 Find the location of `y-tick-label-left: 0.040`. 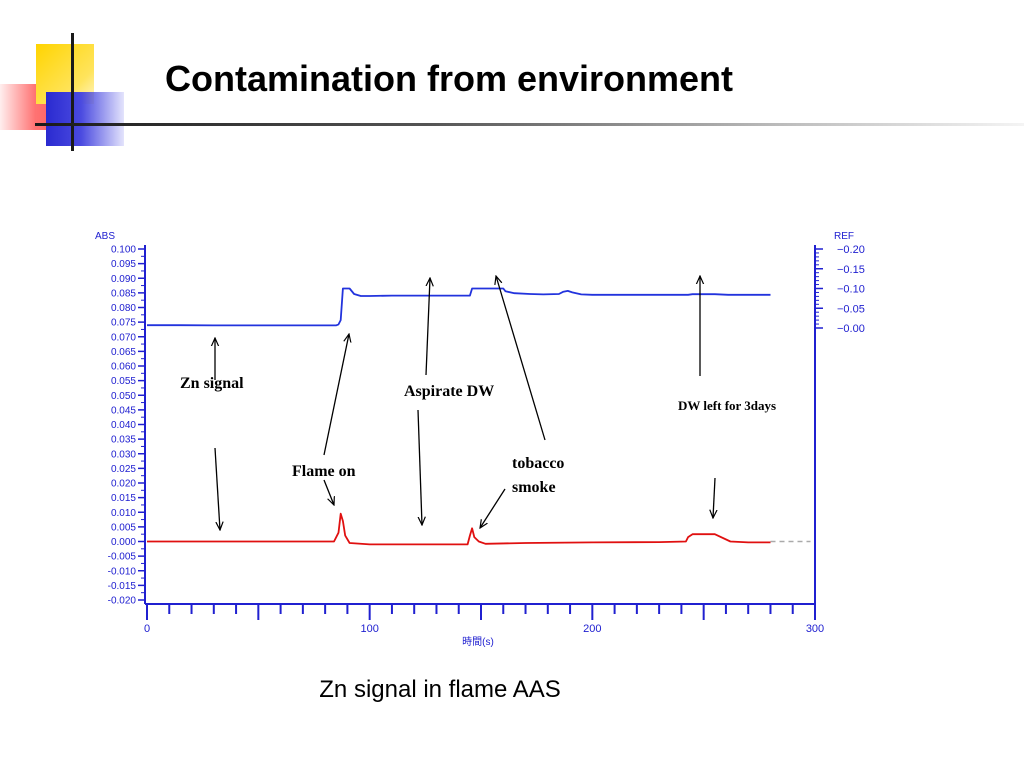

y-tick-label-left: 0.040 is located at coordinates (123, 425).